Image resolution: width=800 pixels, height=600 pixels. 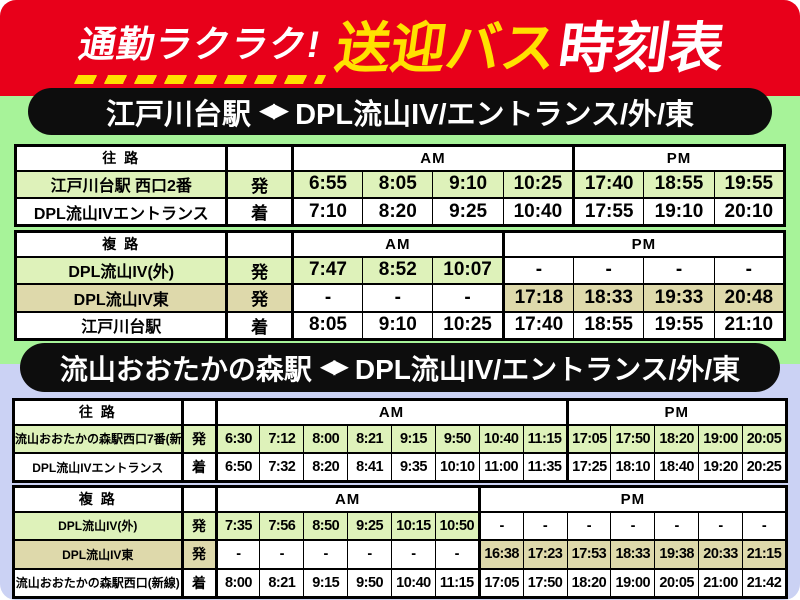 I want to click on time-cell: 7:35, so click(x=237, y=525).